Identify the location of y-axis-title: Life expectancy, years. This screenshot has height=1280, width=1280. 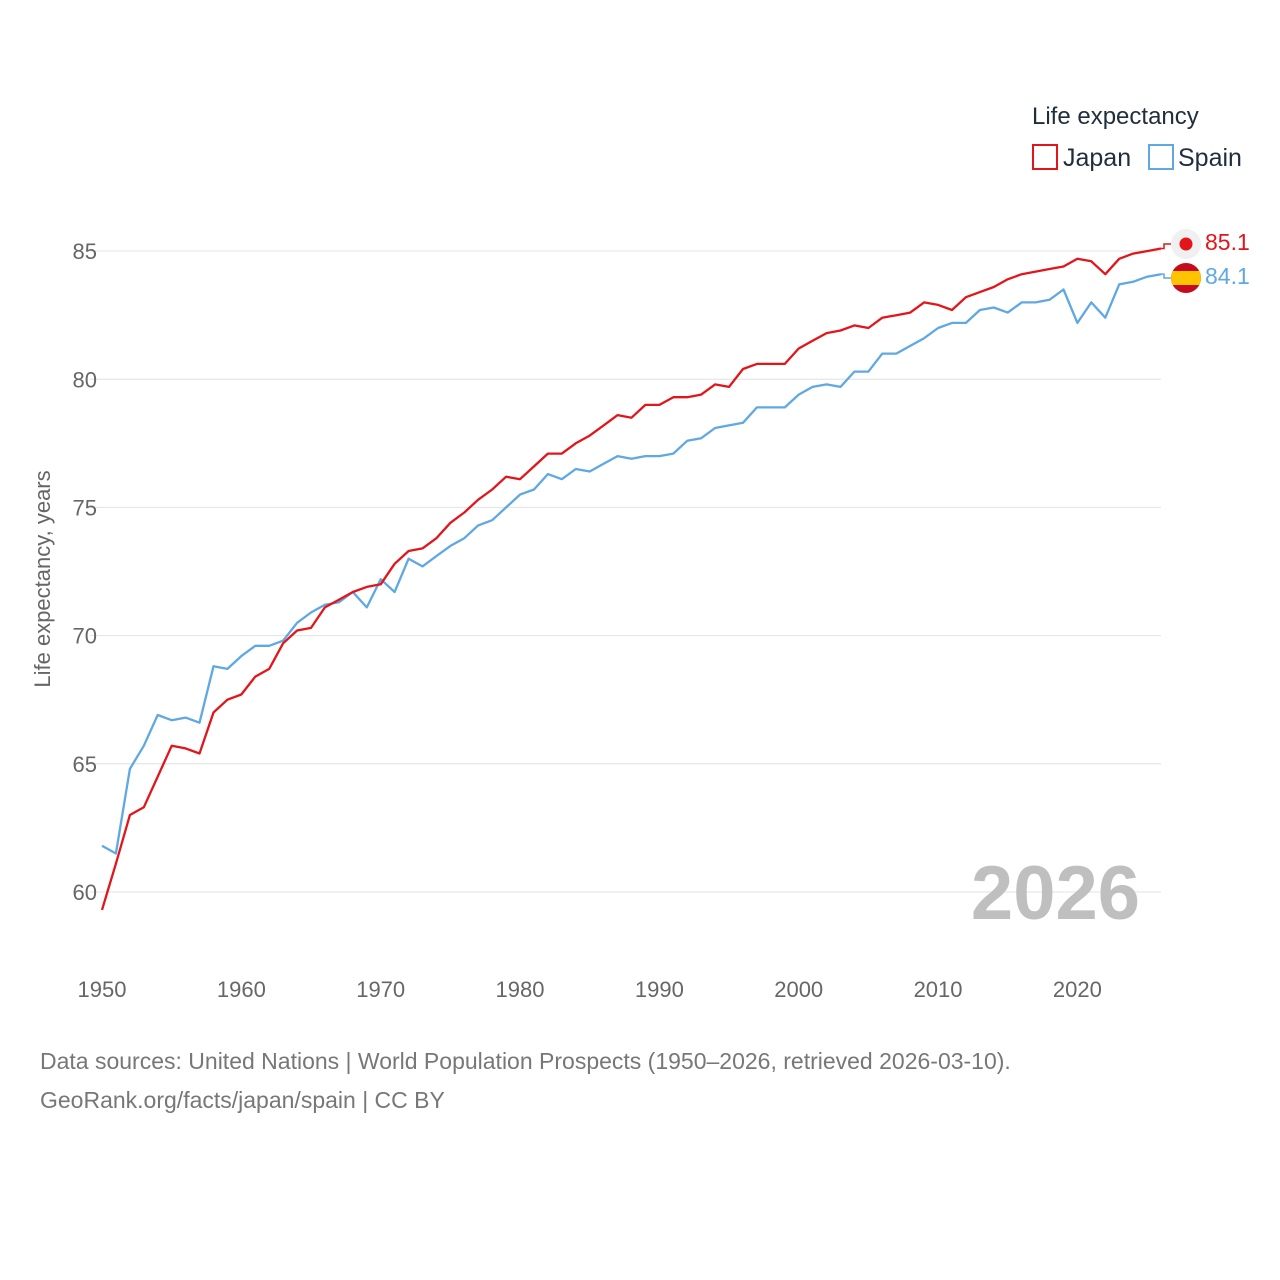
(42, 578).